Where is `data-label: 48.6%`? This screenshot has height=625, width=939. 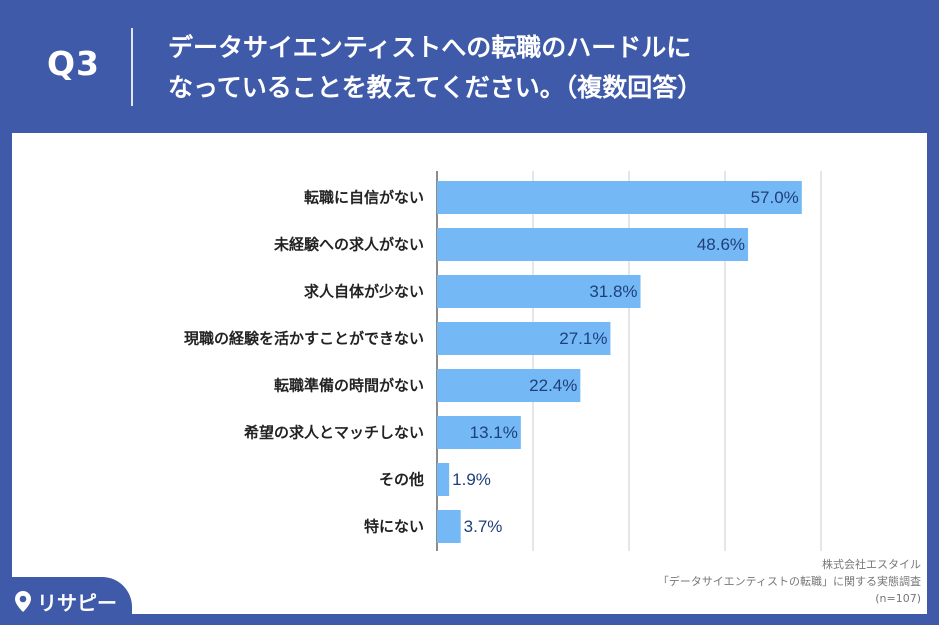 data-label: 48.6% is located at coordinates (721, 244).